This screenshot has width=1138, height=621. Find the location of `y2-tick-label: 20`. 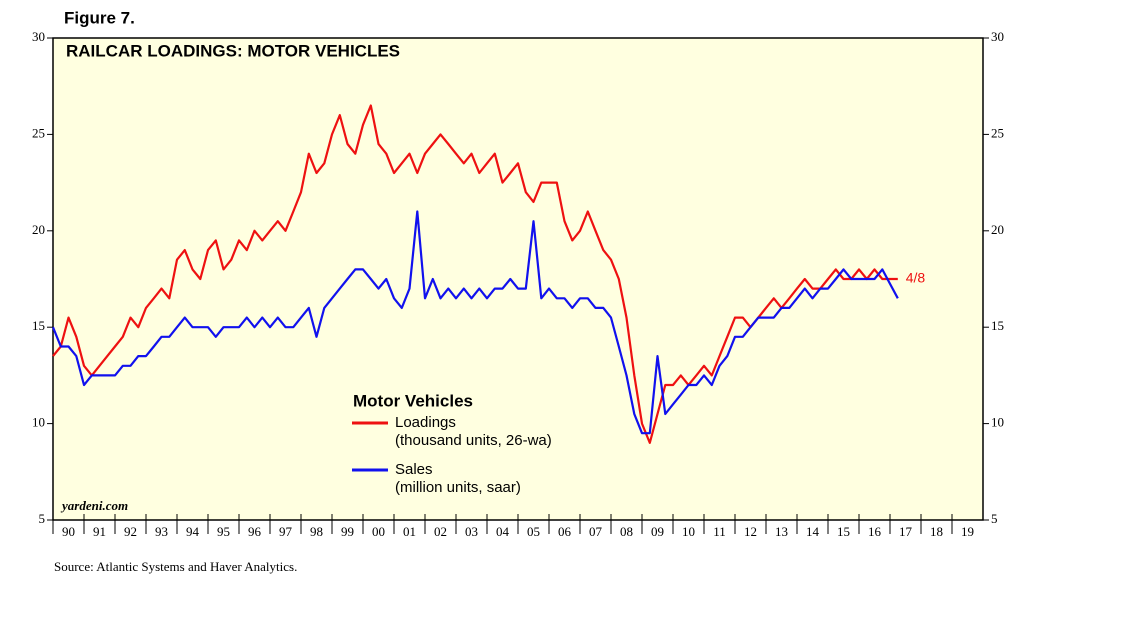

y2-tick-label: 20 is located at coordinates (997, 229).